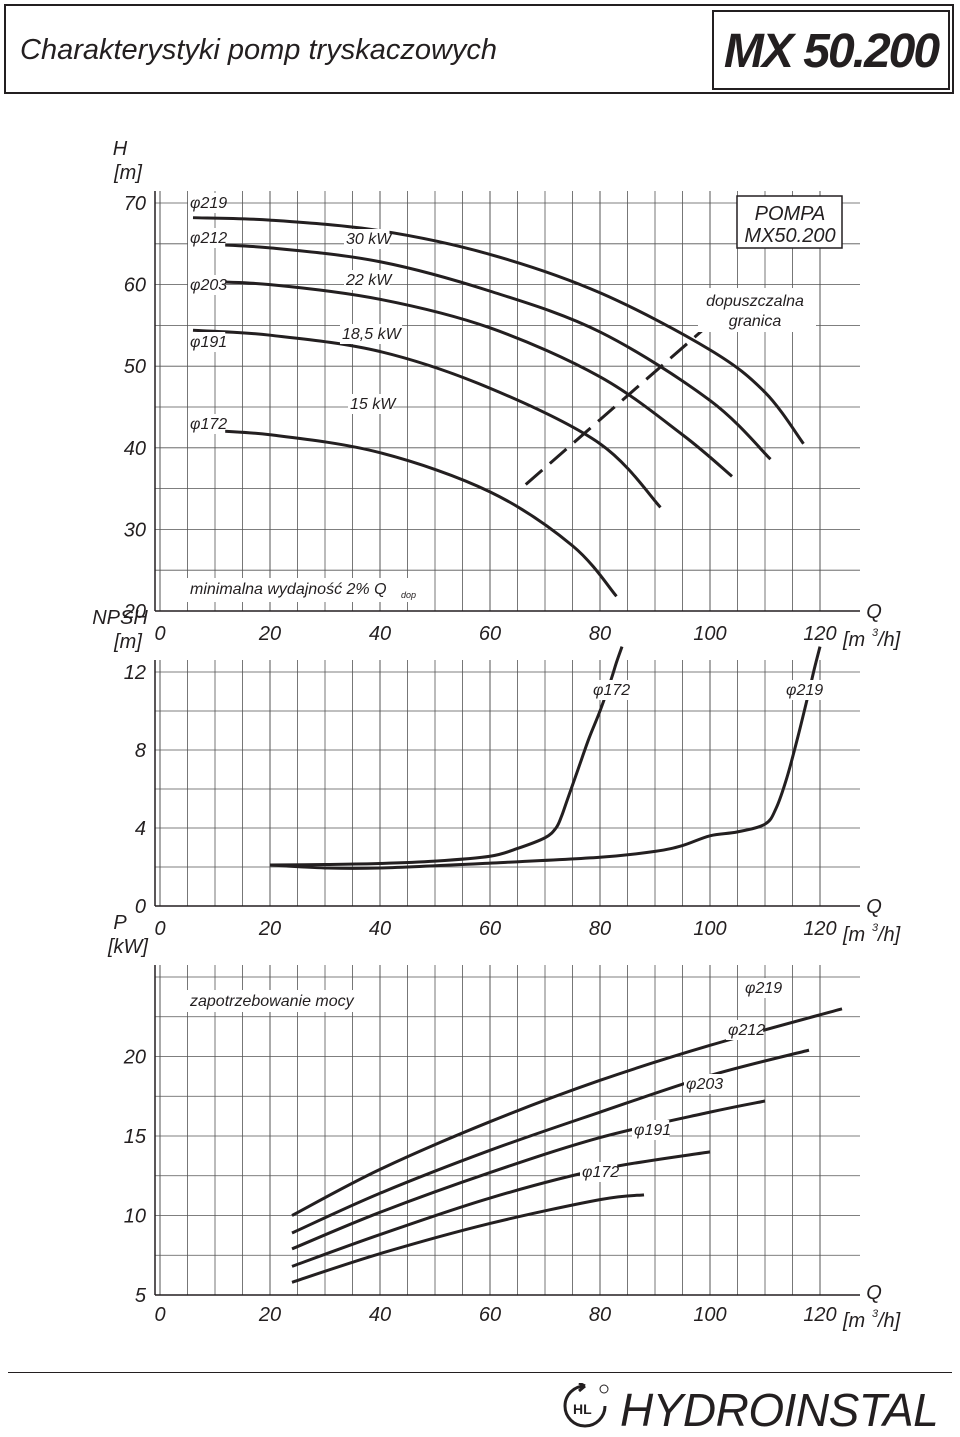  I want to click on page-title: Charakterystyki pomp tryskaczowych, so click(259, 50).